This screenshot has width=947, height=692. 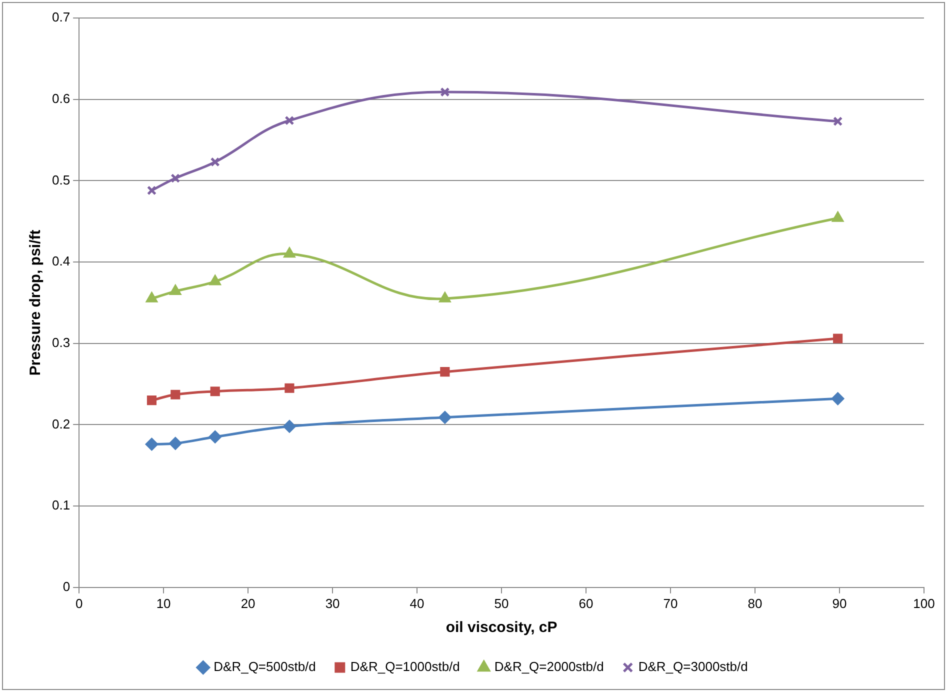 I want to click on x-tick-label: 100, so click(x=924, y=603).